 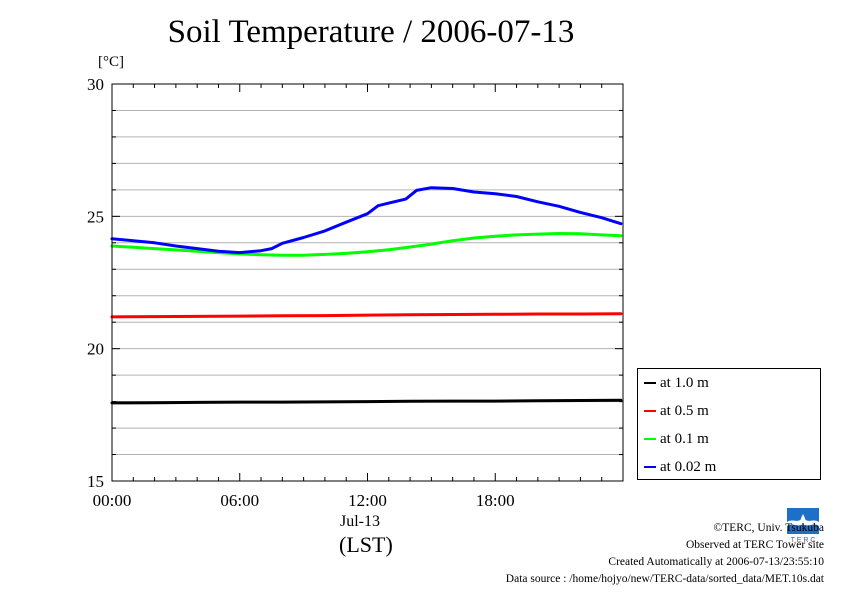 What do you see at coordinates (684, 382) in the screenshot?
I see `legend-label: at 1.0 m` at bounding box center [684, 382].